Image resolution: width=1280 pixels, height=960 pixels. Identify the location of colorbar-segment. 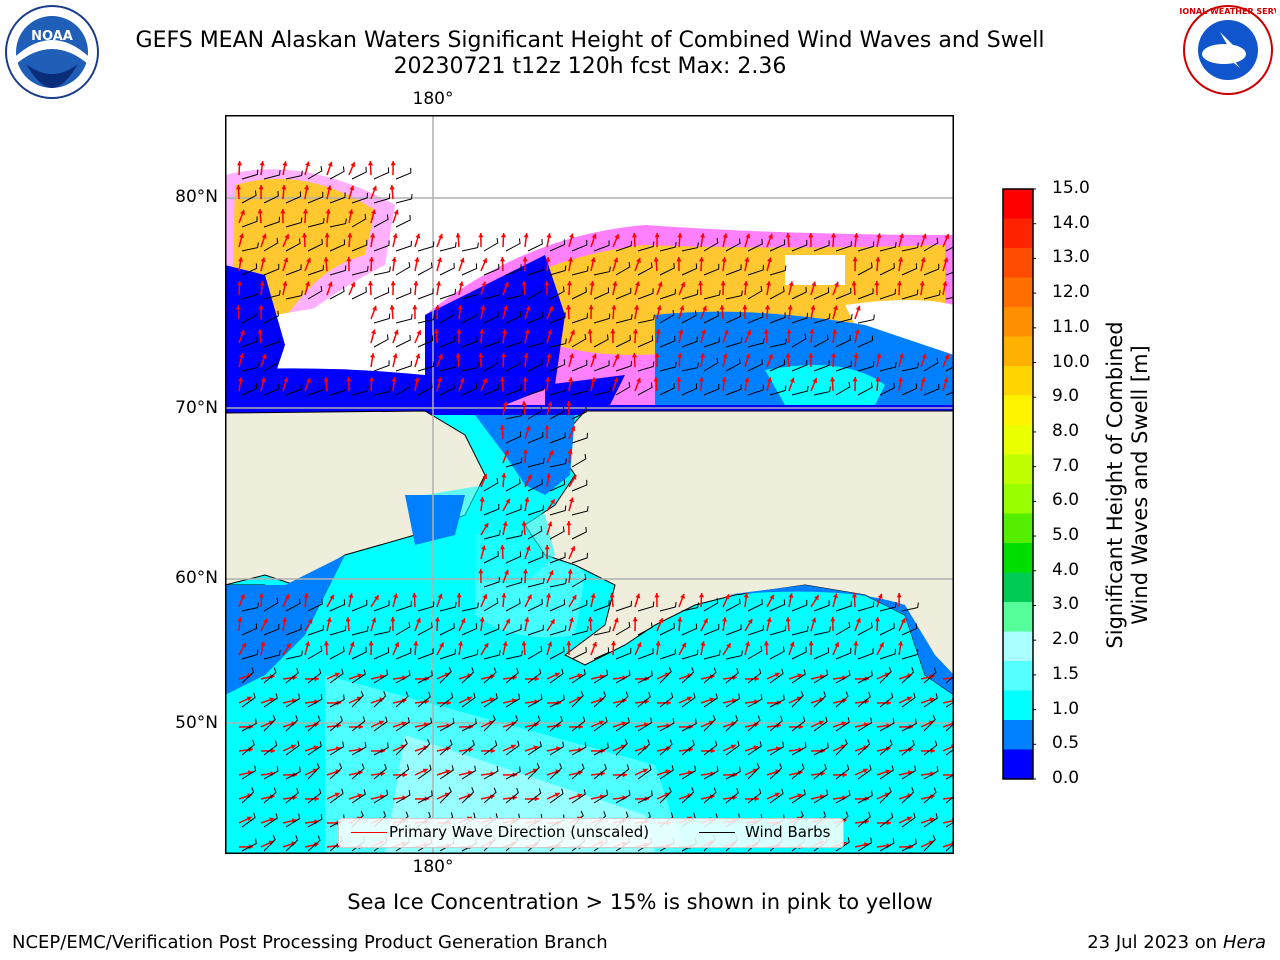
(1018, 587).